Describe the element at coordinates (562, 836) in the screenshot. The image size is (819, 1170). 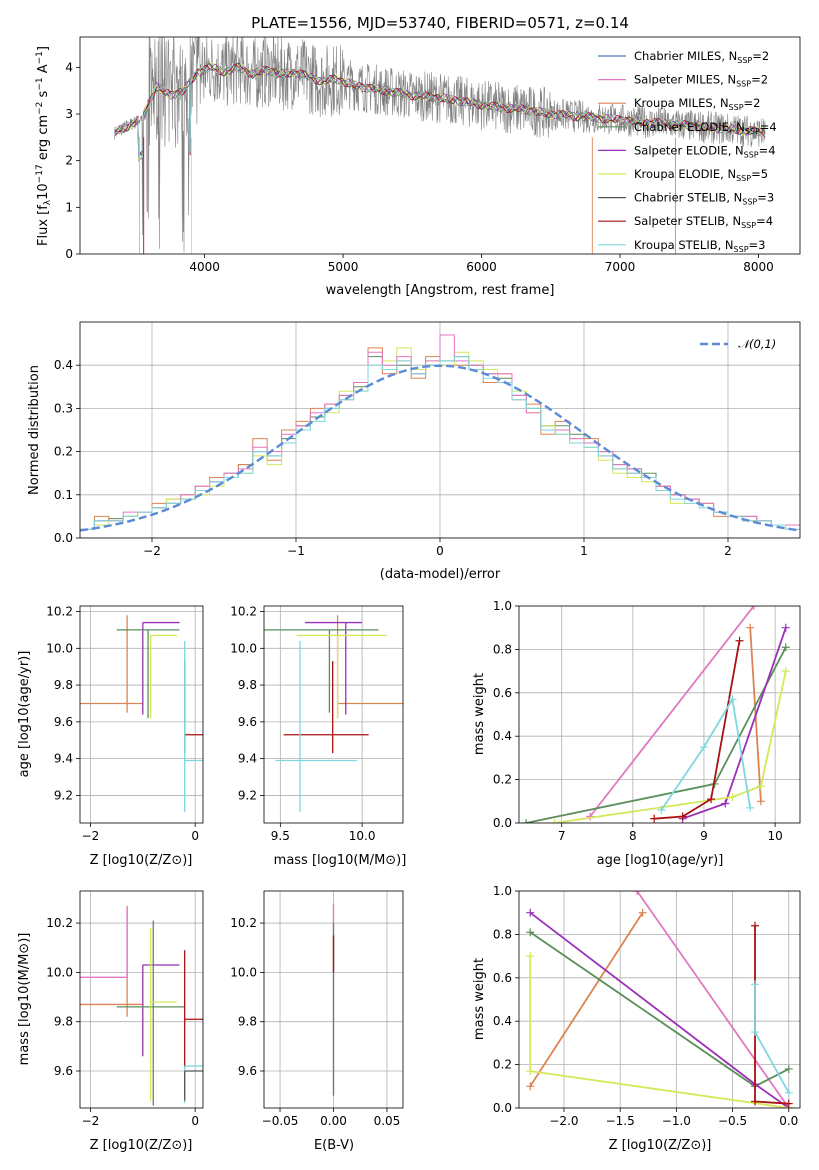
I see `x-tick-label: 7` at that location.